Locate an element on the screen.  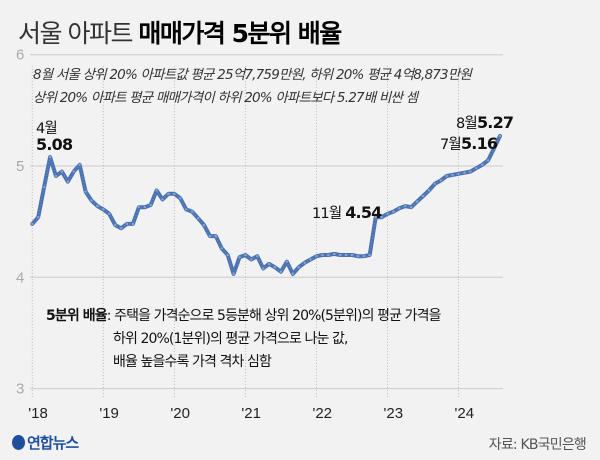
title-bold: 매매가격 5분위 배율 is located at coordinates (240, 33).